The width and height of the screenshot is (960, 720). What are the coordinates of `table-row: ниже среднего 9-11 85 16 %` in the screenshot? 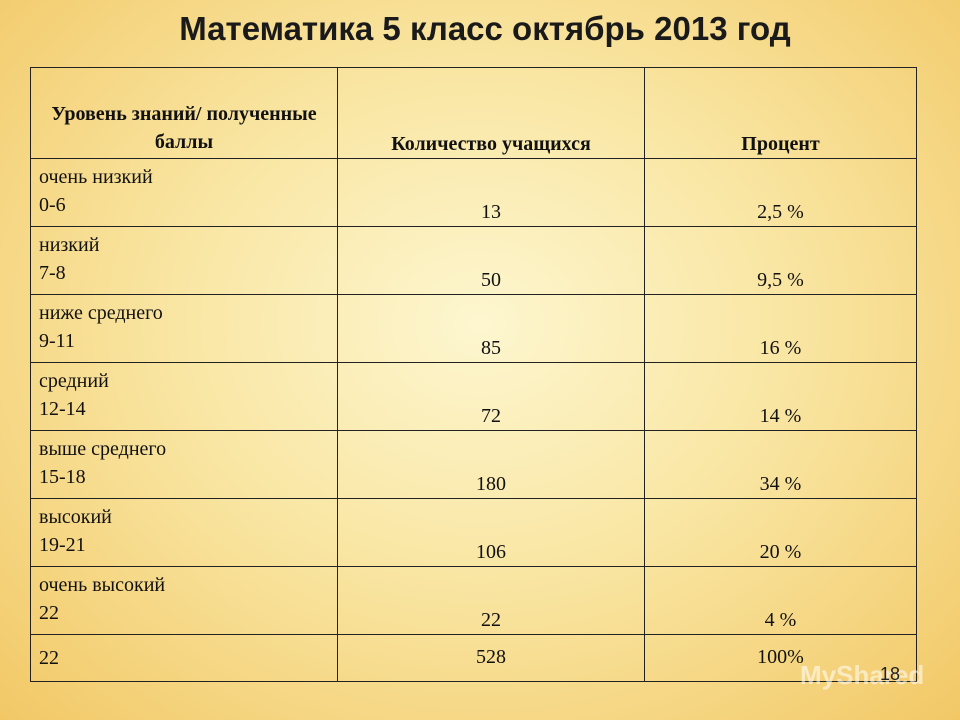 It's located at (473, 328).